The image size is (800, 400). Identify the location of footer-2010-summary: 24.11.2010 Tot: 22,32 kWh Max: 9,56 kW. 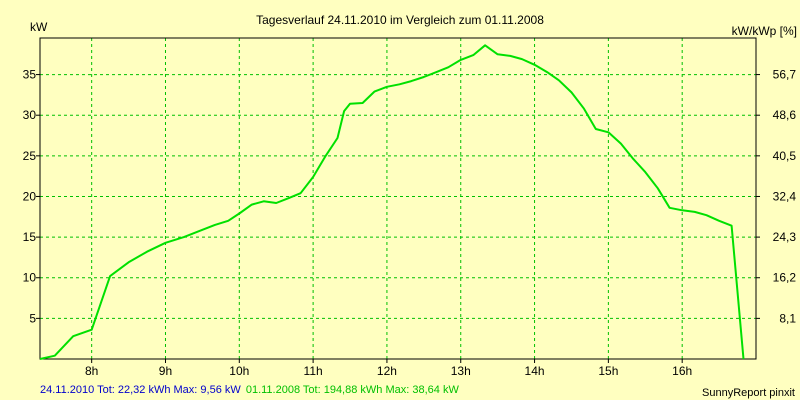
(140, 390).